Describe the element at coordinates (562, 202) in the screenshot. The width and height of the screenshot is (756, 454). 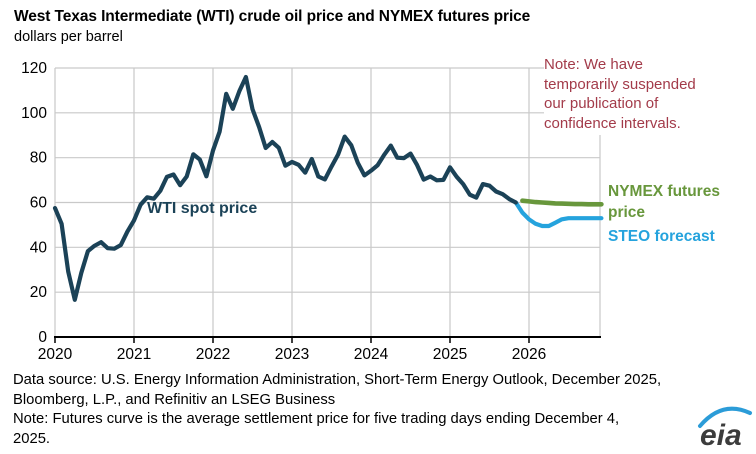
I see `nymex-futures-price-line` at that location.